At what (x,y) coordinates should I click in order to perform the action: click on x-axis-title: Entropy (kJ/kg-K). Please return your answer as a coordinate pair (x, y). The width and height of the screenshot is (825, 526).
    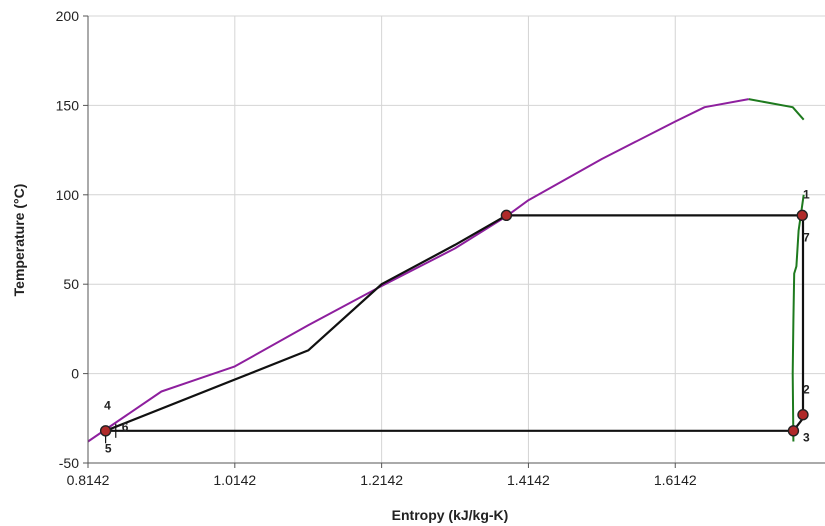
    Looking at the image, I should click on (450, 515).